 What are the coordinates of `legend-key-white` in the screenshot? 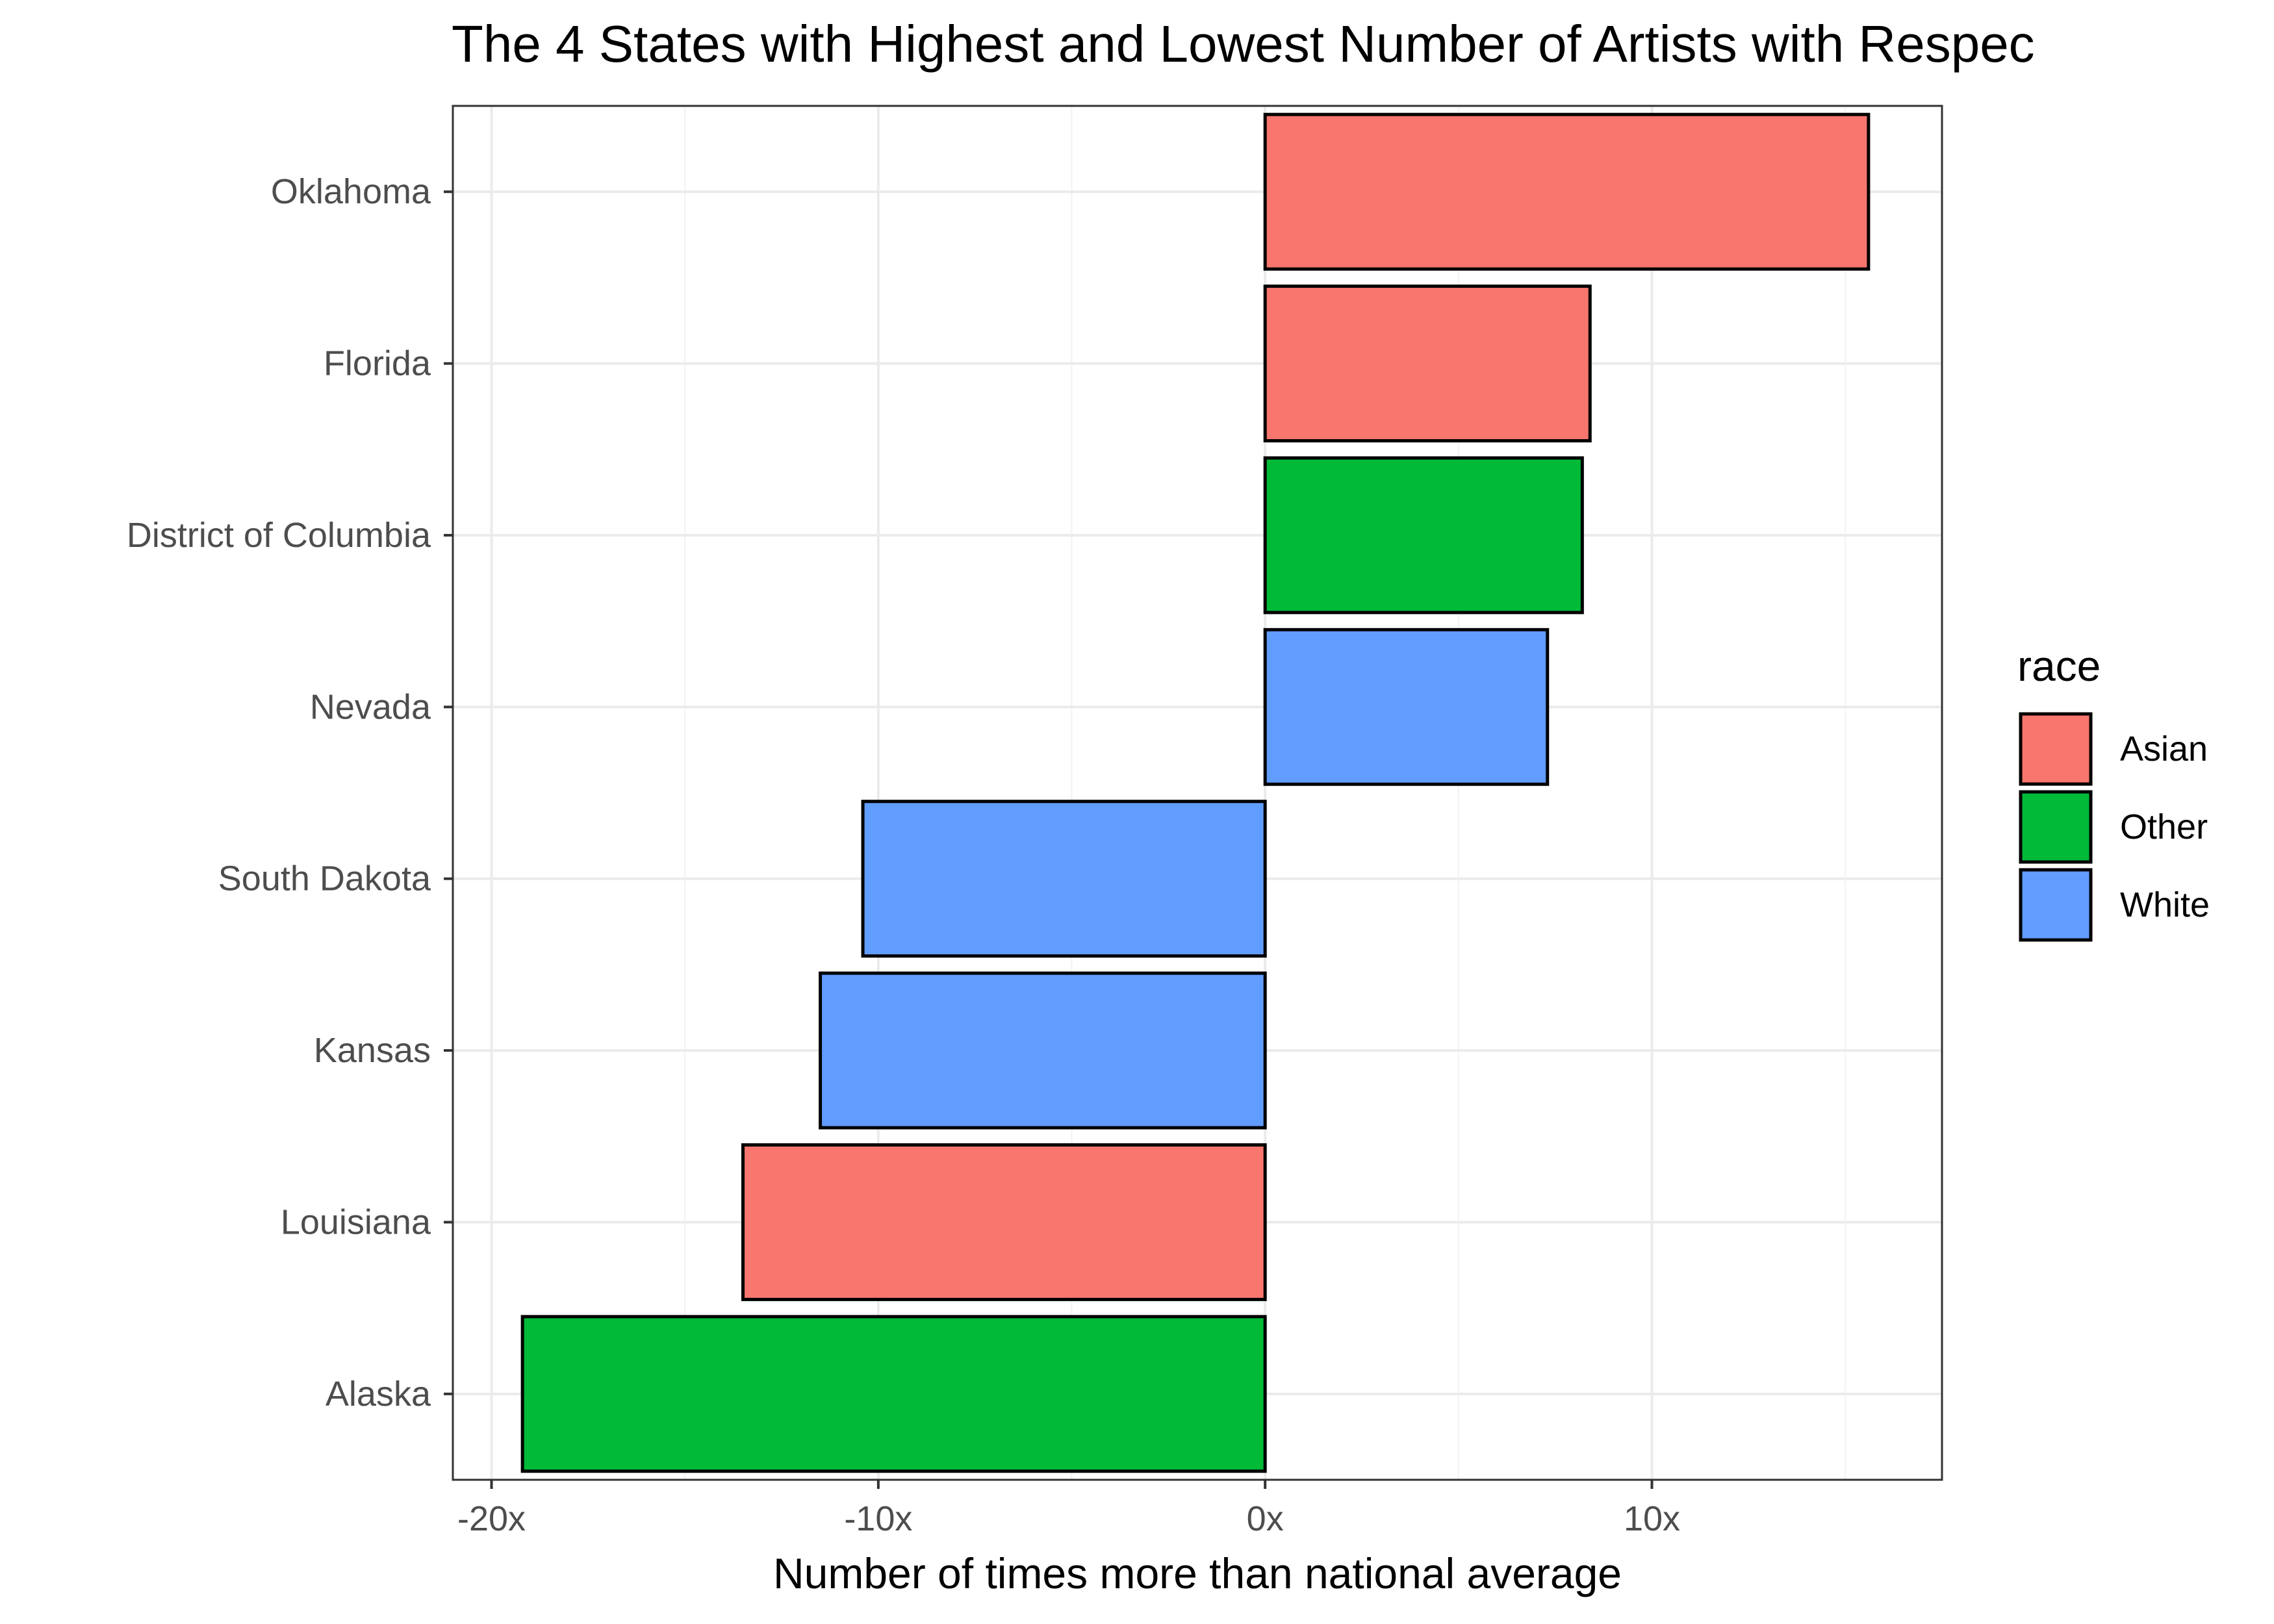 It's located at (2056, 905).